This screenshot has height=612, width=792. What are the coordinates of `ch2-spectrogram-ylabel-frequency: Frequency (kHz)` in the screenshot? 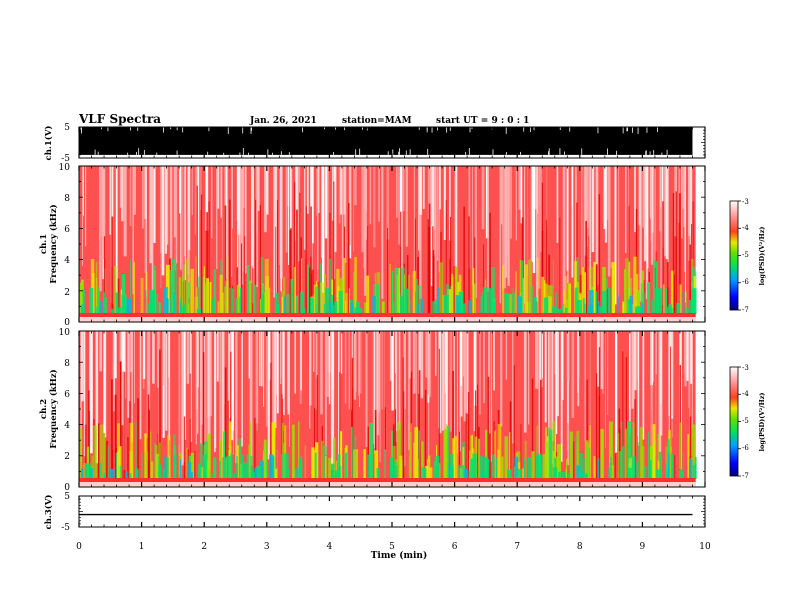 It's located at (53, 408).